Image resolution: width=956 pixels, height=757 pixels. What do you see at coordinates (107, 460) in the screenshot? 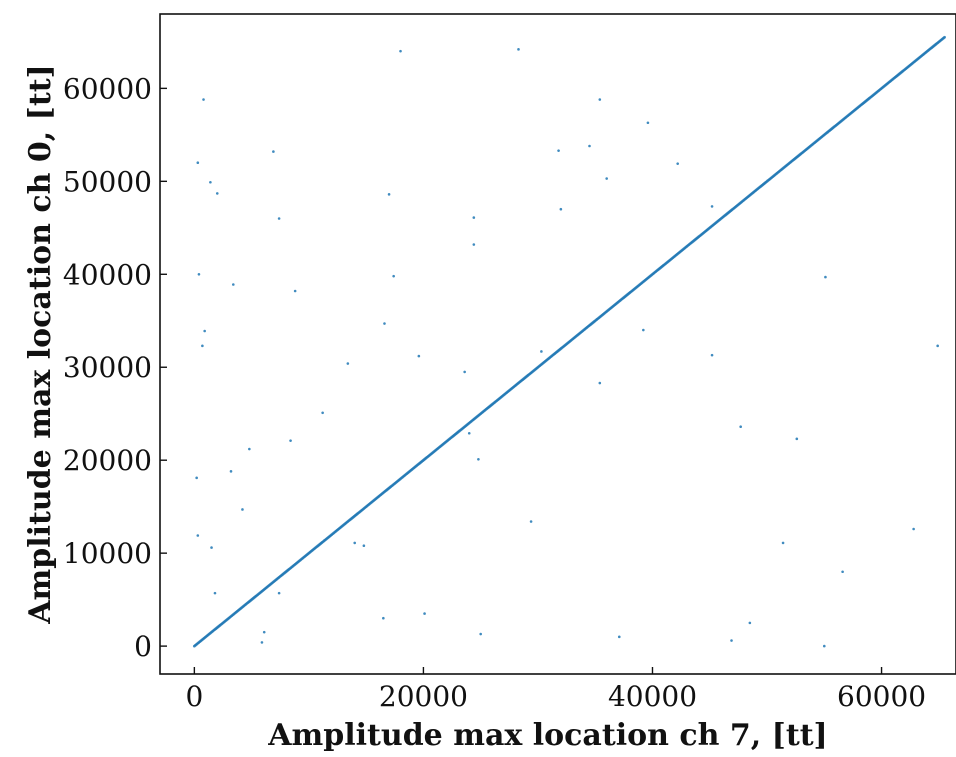
I see `y-tick-label: 20000` at bounding box center [107, 460].